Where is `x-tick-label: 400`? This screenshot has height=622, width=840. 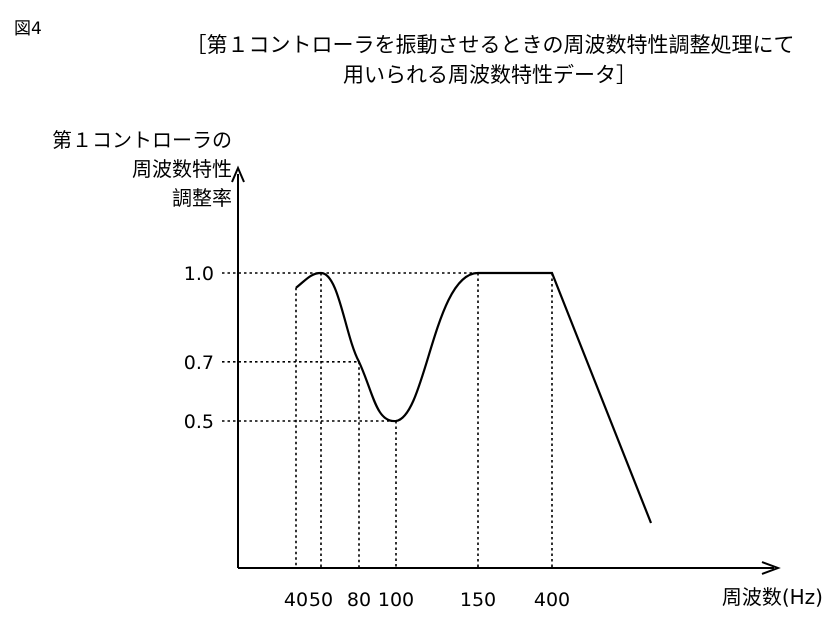 x-tick-label: 400 is located at coordinates (552, 600).